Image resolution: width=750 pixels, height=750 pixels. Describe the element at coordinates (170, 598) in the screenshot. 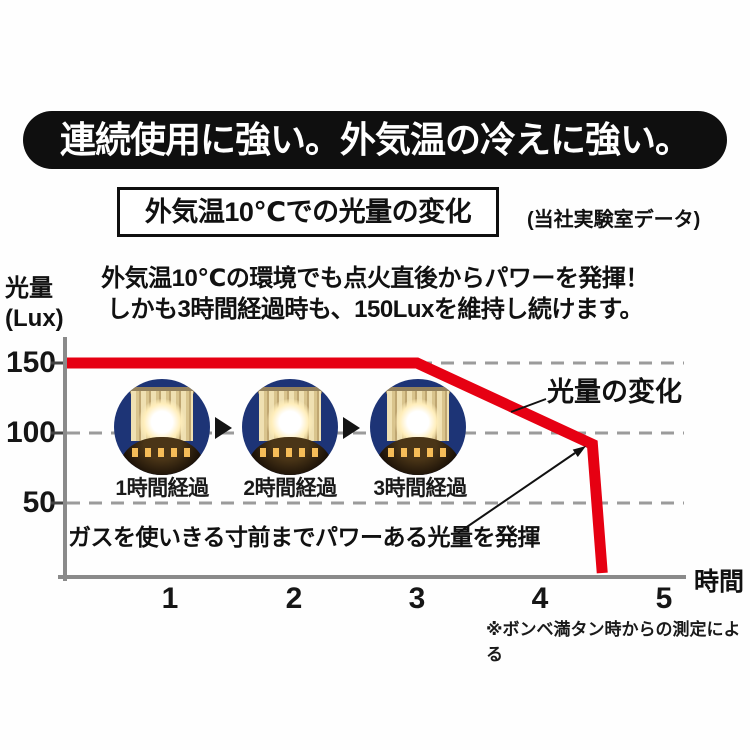

I see `x-tick-1: 1` at that location.